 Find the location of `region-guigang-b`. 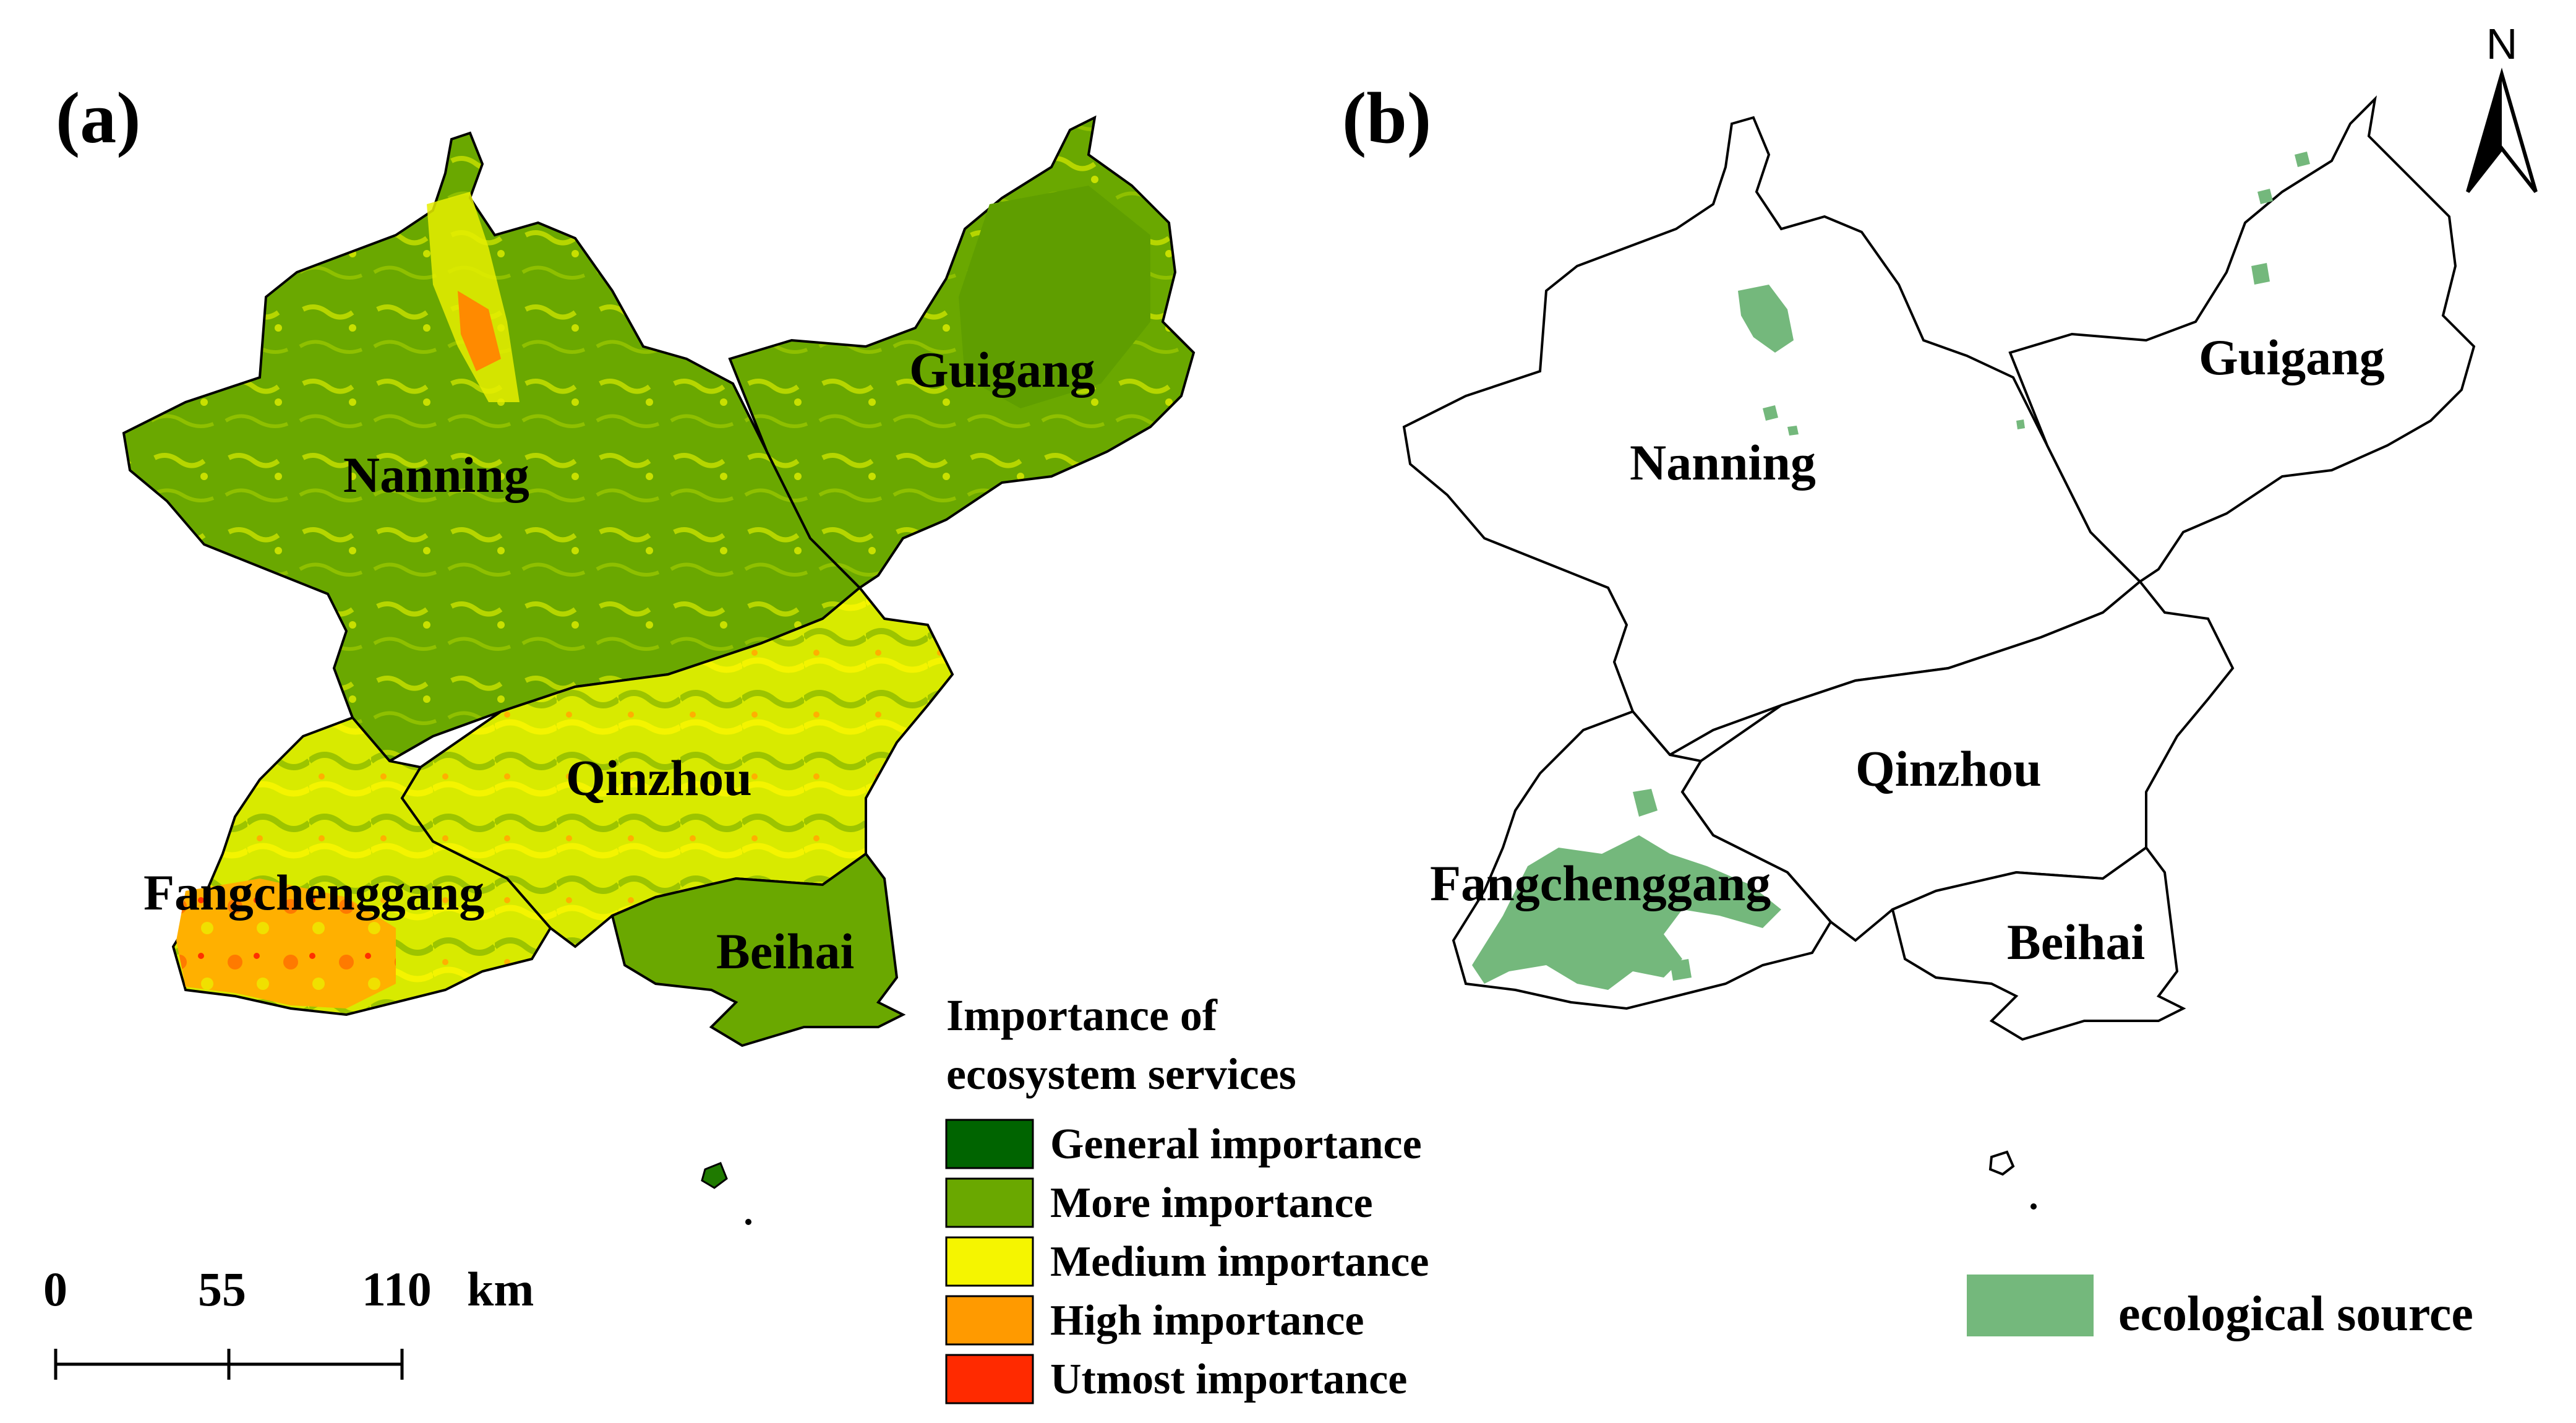

region-guigang-b is located at coordinates (2242, 339).